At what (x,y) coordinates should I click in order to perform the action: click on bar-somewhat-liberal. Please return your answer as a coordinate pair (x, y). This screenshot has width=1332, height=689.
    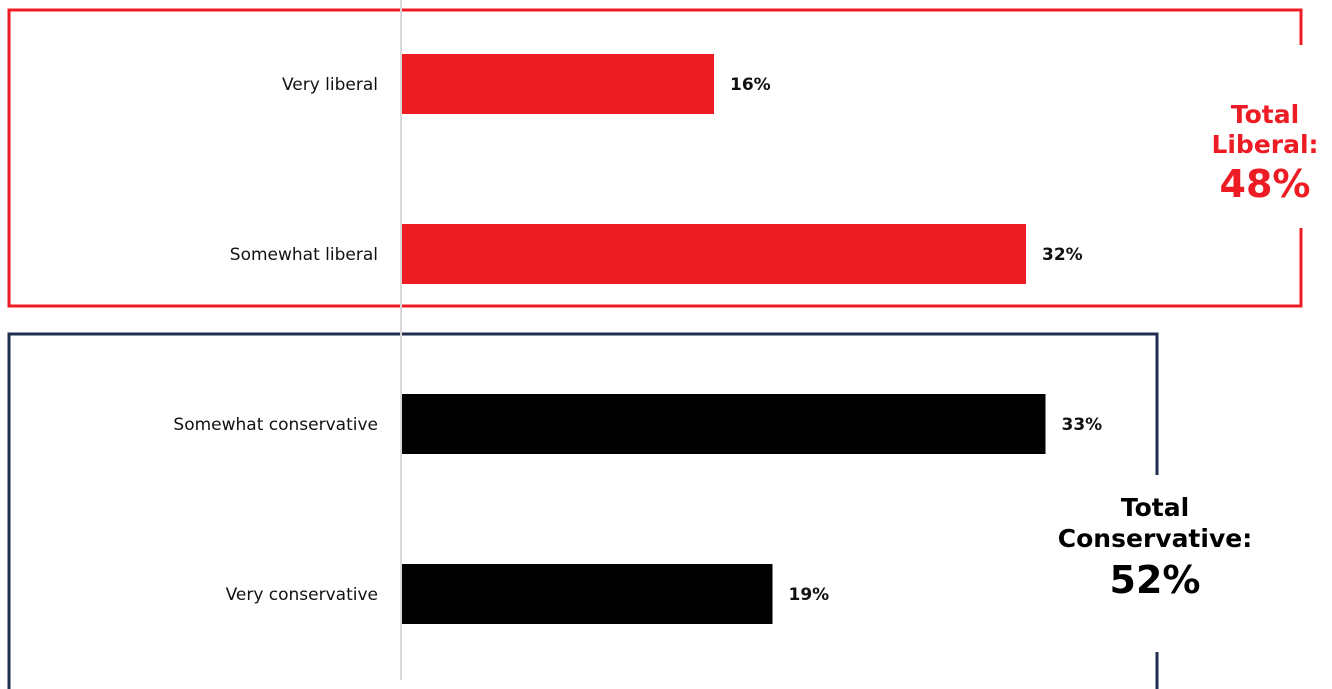
    Looking at the image, I should click on (714, 254).